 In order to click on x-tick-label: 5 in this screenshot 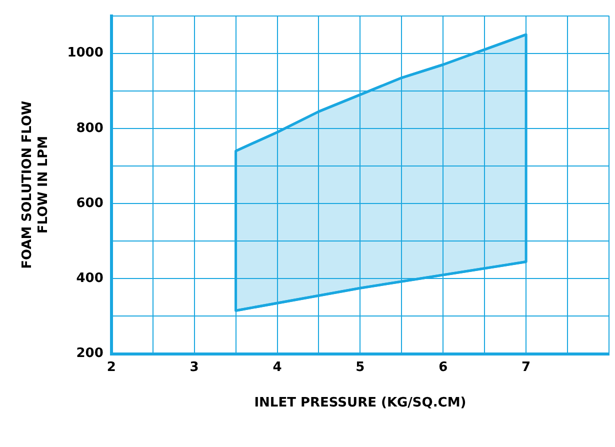, I will do `click(360, 367)`.